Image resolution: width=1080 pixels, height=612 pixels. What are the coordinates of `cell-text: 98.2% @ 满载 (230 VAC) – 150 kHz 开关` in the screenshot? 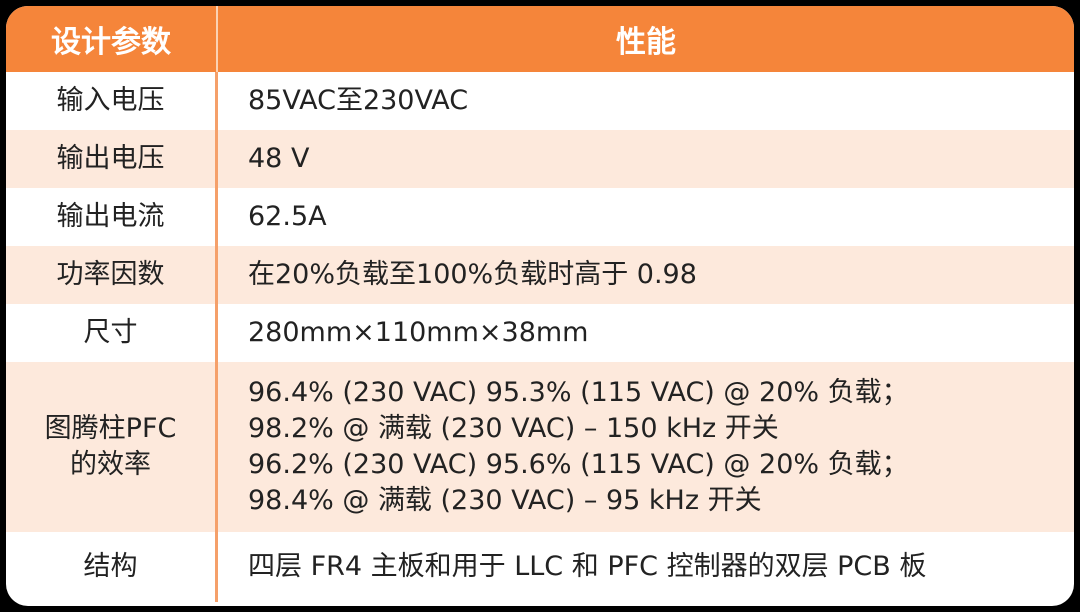 It's located at (513, 428).